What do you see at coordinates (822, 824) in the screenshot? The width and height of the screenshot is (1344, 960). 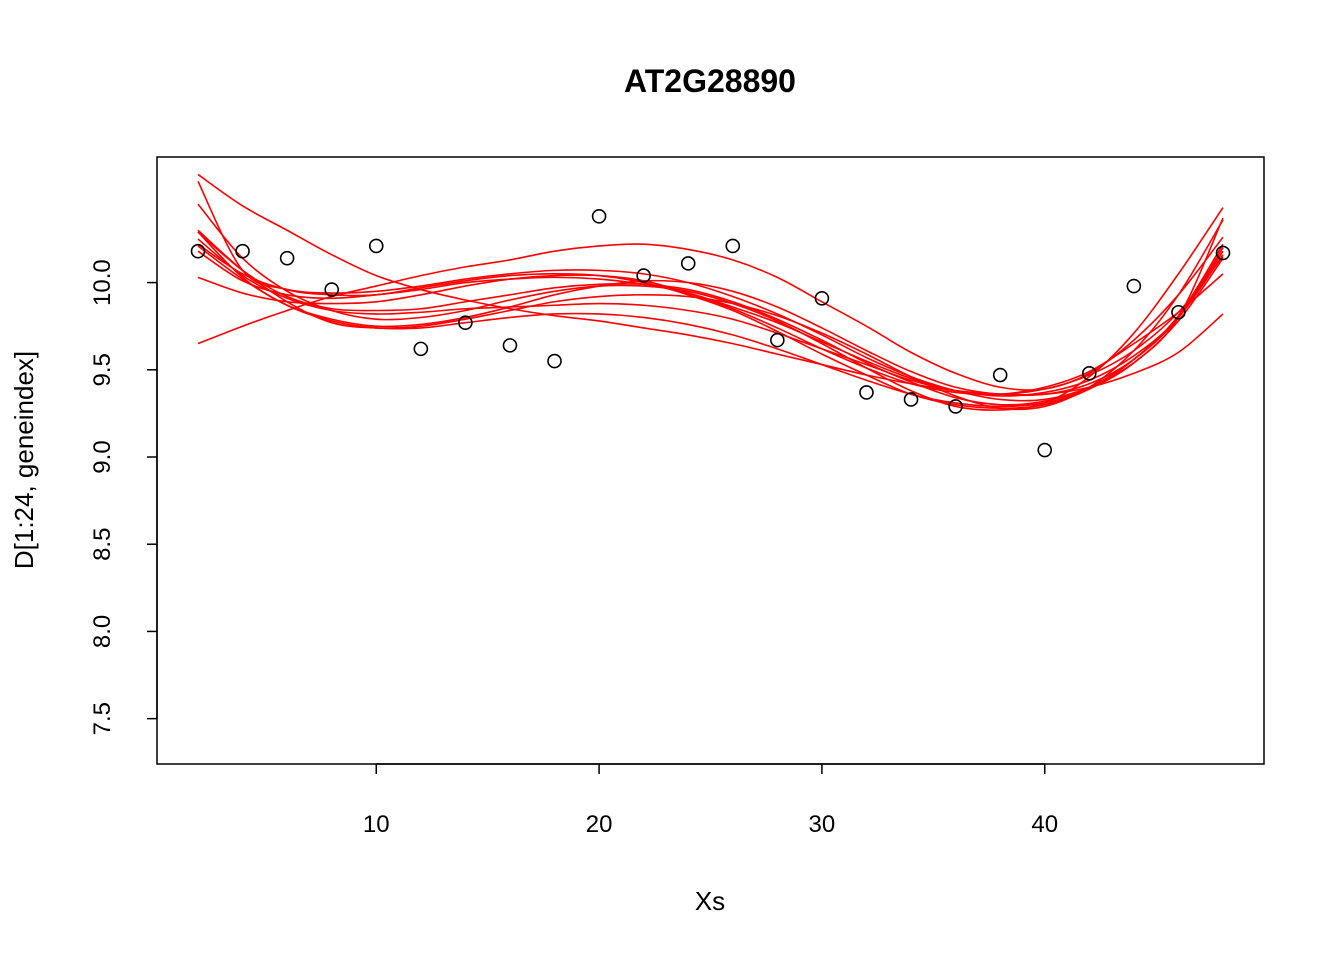 I see `x-tick-label: 30` at bounding box center [822, 824].